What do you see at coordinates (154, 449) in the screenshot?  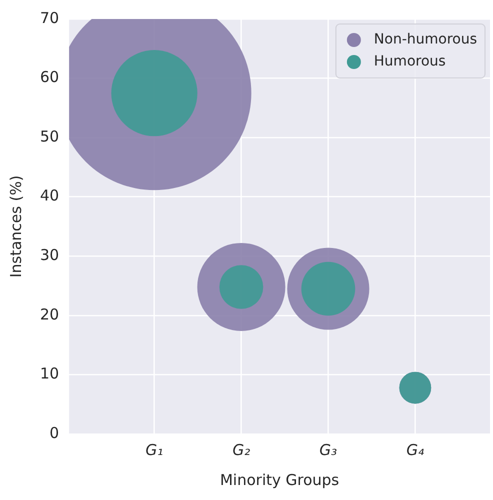 I see `x-tick-label: G₁` at bounding box center [154, 449].